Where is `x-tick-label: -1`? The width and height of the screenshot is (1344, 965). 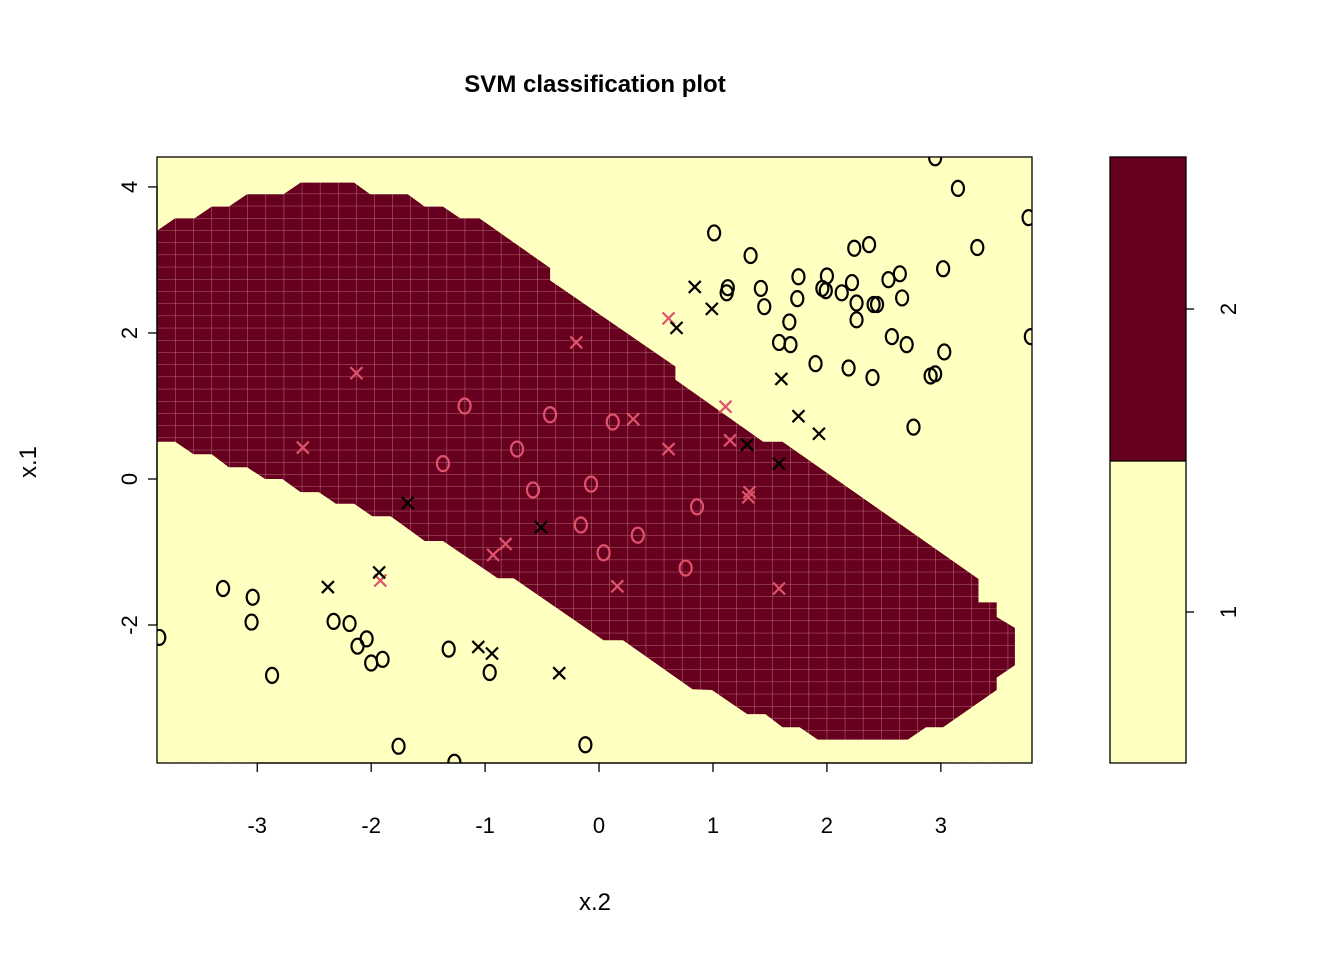 x-tick-label: -1 is located at coordinates (485, 825).